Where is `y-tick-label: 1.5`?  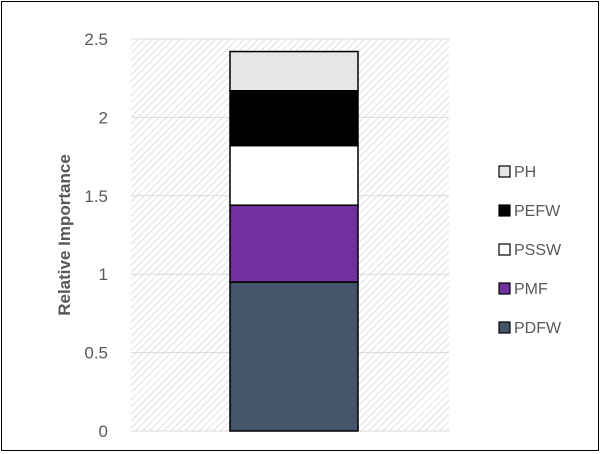 y-tick-label: 1.5 is located at coordinates (96, 196).